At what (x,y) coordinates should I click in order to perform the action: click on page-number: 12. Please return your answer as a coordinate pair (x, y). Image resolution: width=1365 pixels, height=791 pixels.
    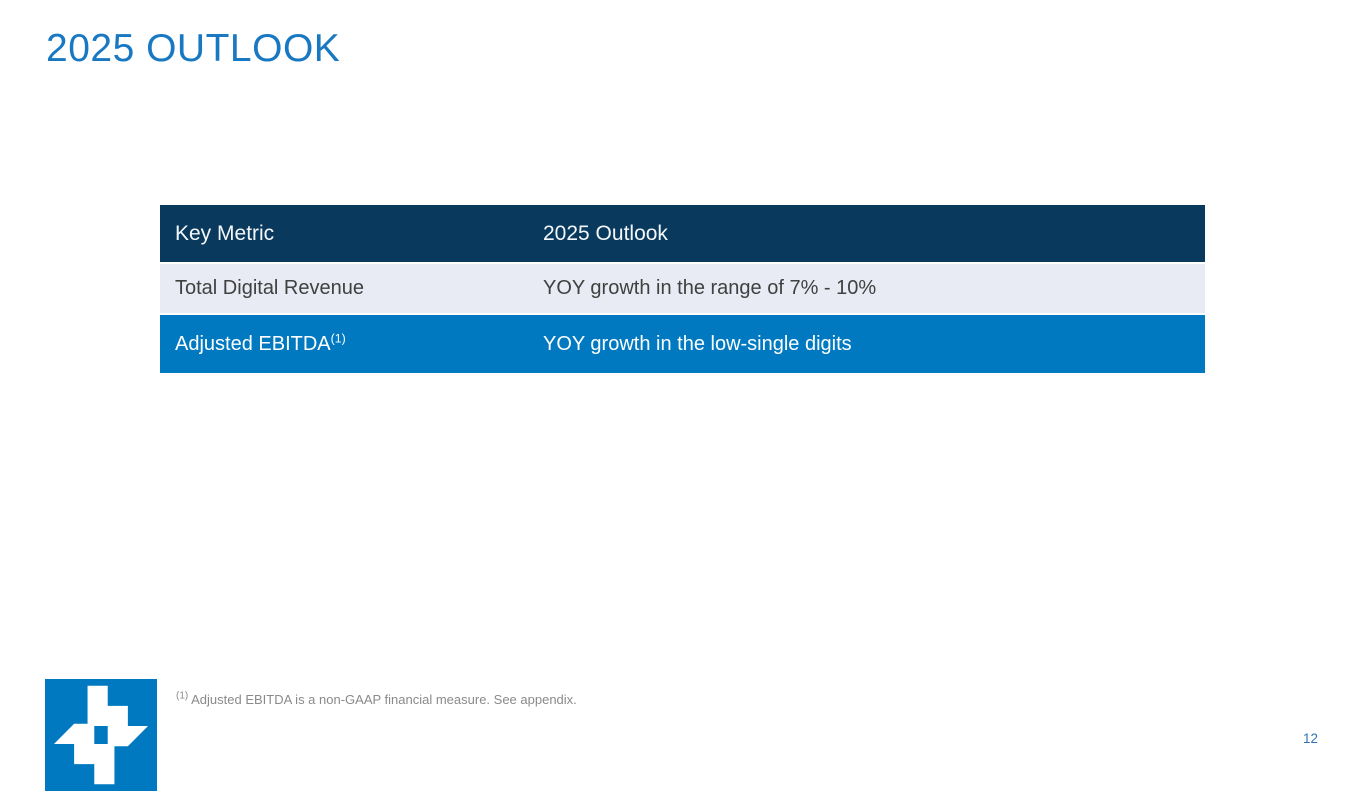
    Looking at the image, I should click on (1311, 738).